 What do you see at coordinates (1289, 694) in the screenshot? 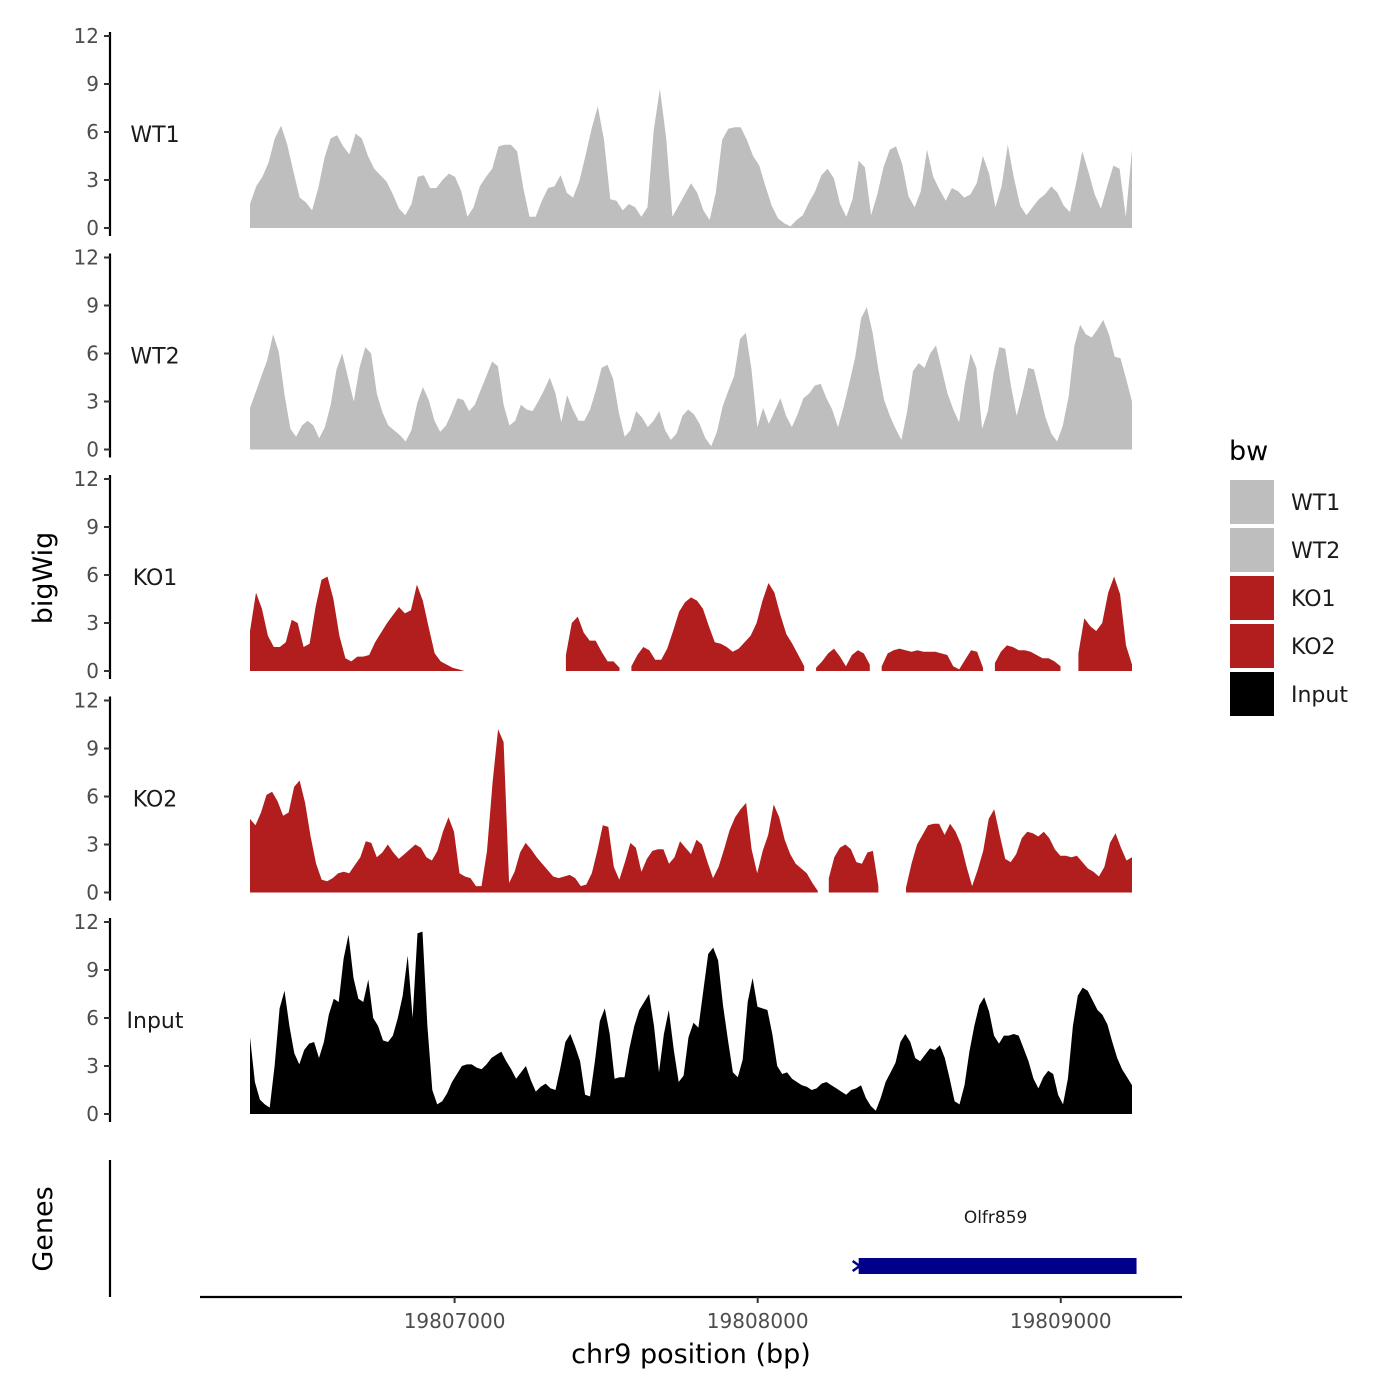
I see `legend-item-input: Input` at bounding box center [1289, 694].